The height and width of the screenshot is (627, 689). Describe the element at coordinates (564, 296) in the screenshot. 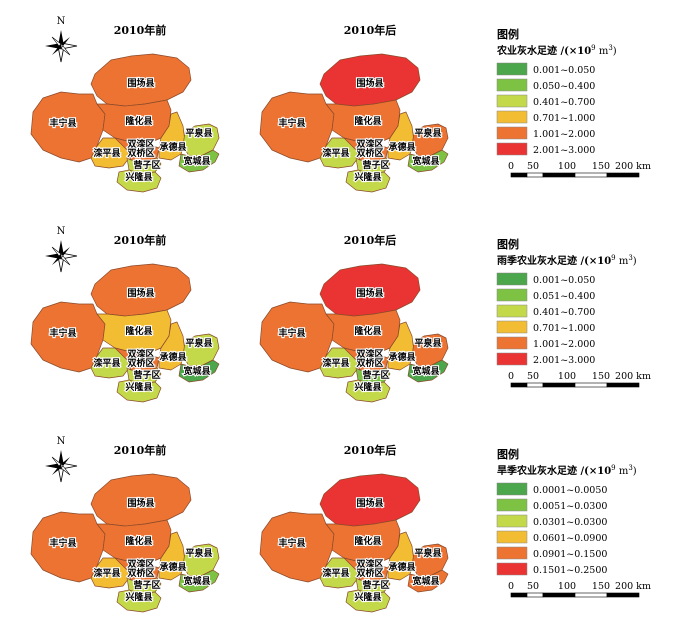

I see `legend-item-label: 0.051~0.400` at that location.